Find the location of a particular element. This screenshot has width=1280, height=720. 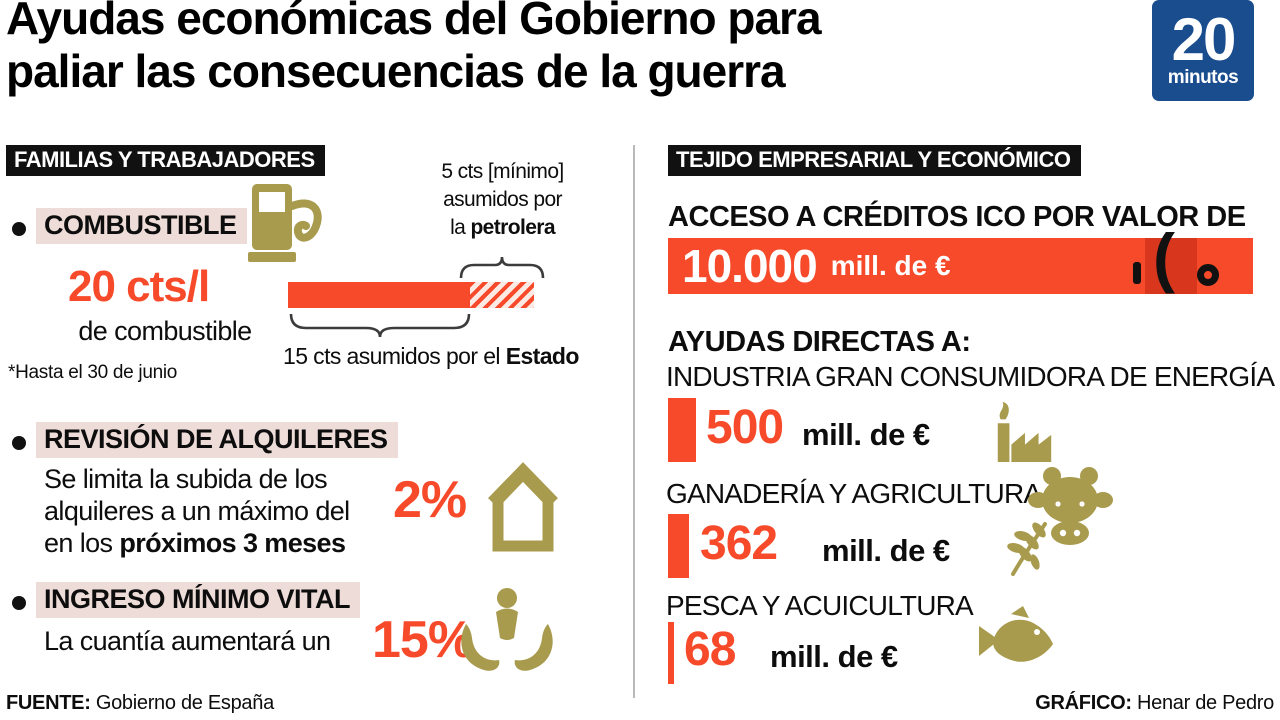

label-alquileres: REVISIÓN DE ALQUILERES is located at coordinates (217, 440).